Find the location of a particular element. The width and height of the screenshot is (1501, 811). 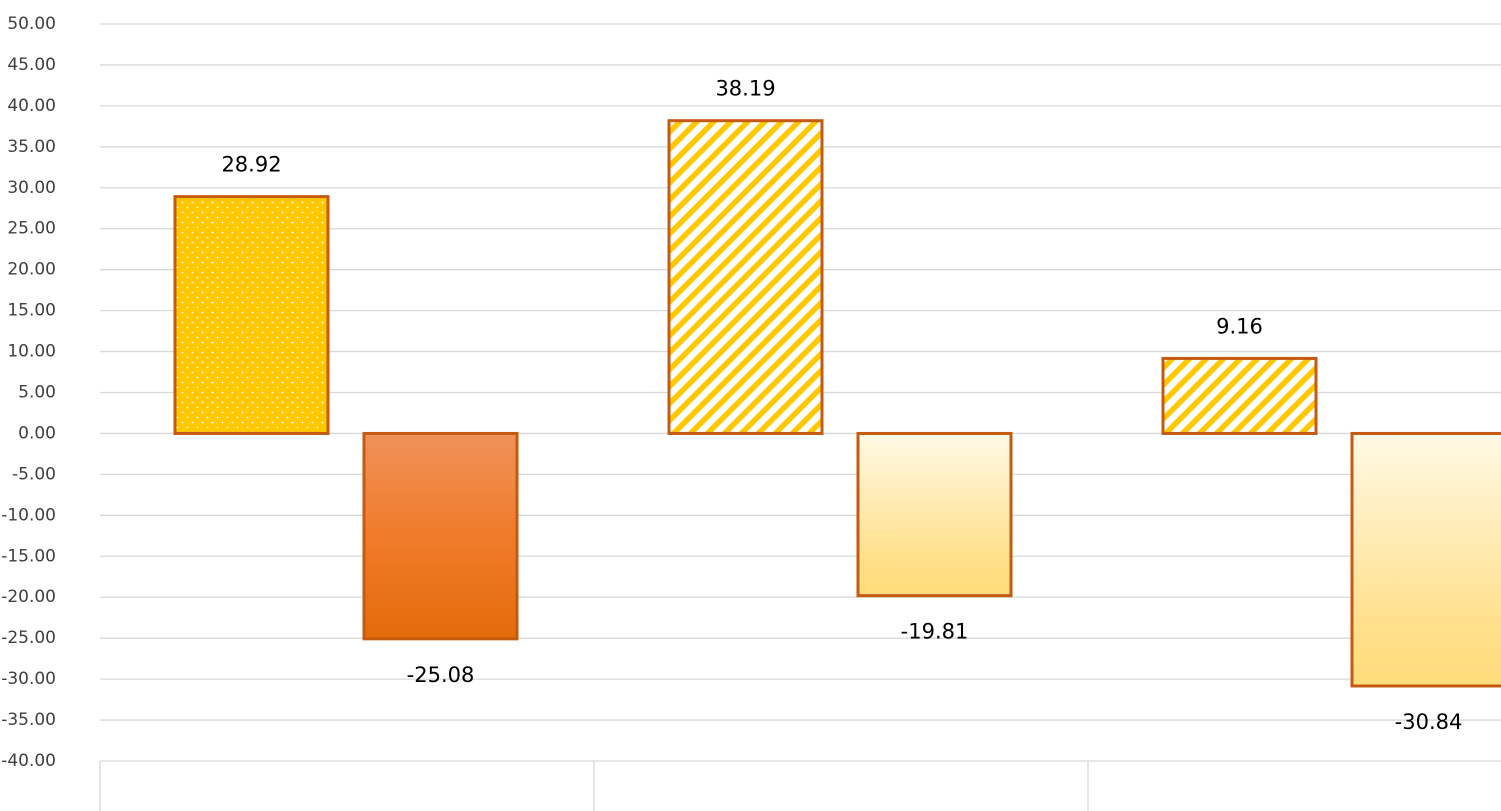

data-label: 38.19 is located at coordinates (745, 89).